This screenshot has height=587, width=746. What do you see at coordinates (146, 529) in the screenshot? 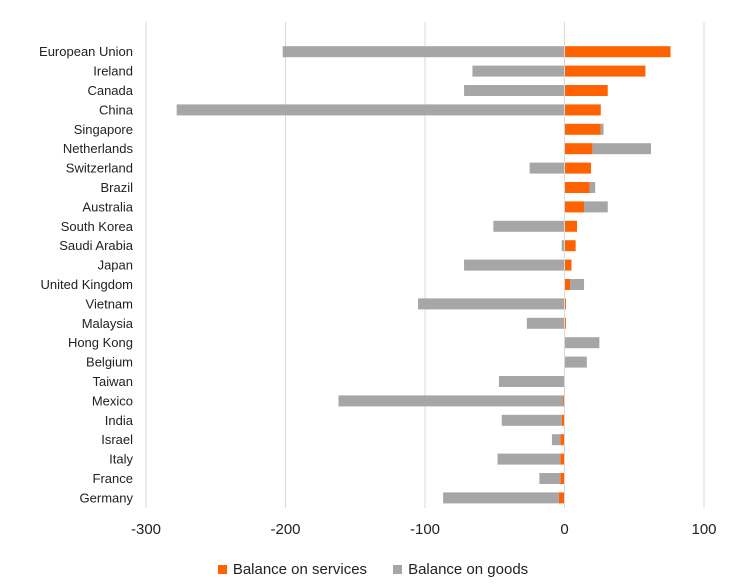
I see `x-tick-label: -300` at bounding box center [146, 529].